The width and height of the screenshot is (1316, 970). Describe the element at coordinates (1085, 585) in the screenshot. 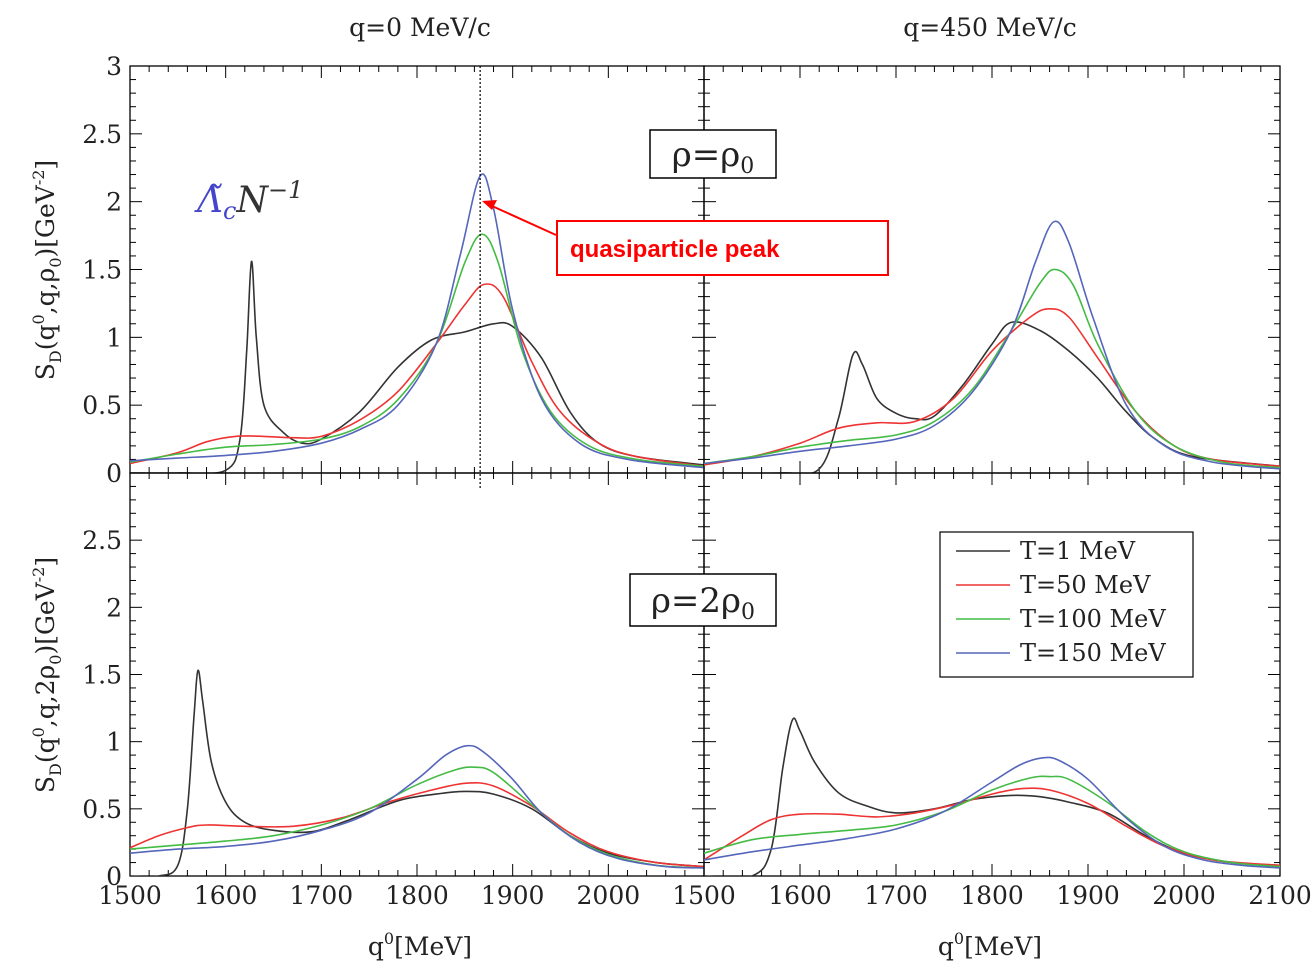

I see `legend-label: T=50 MeV` at that location.